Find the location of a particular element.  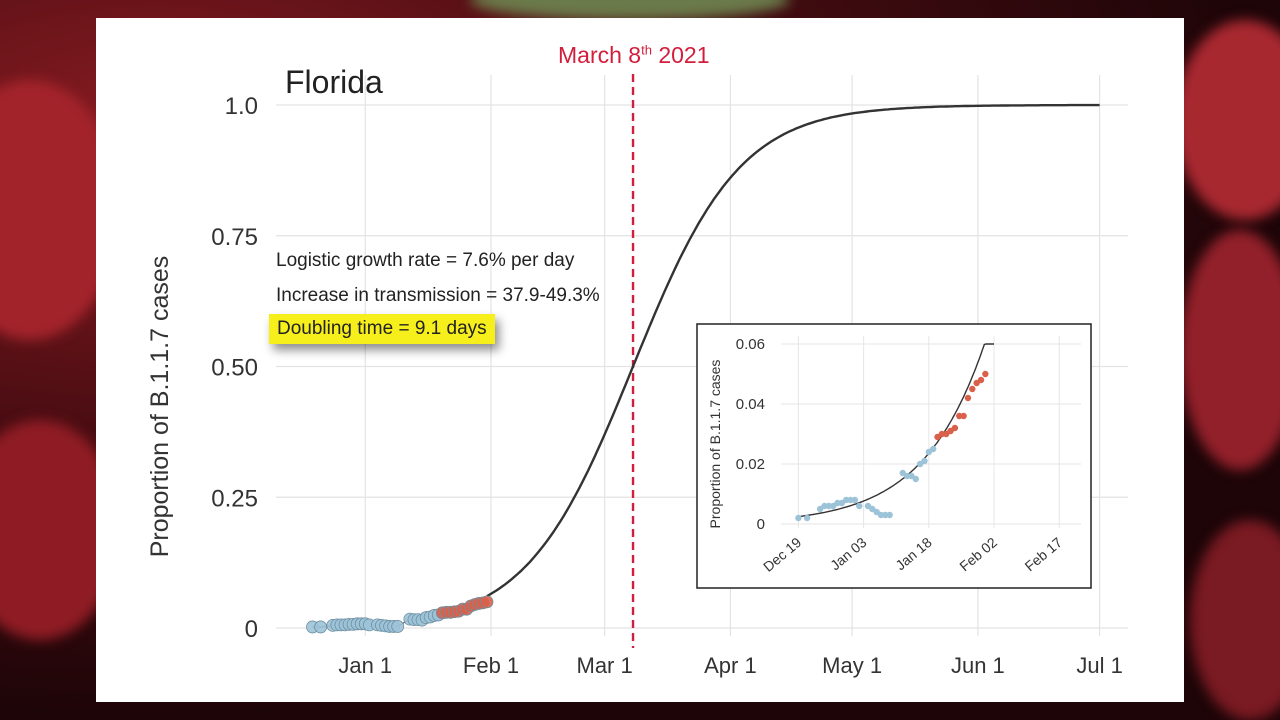

main-x-tick-label: Jul 1 is located at coordinates (1099, 665).